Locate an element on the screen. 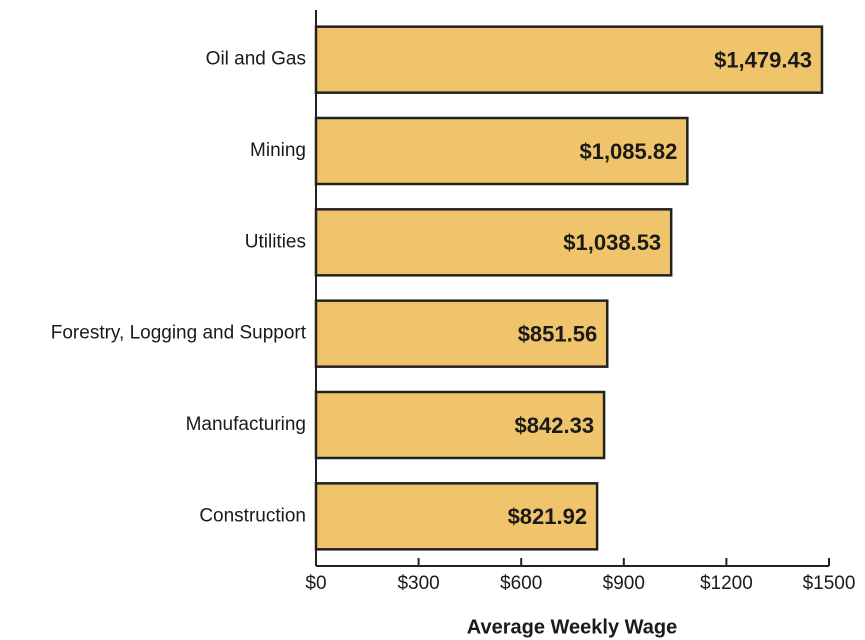 The height and width of the screenshot is (640, 865). x-axis-title: Average Weekly Wage is located at coordinates (572, 627).